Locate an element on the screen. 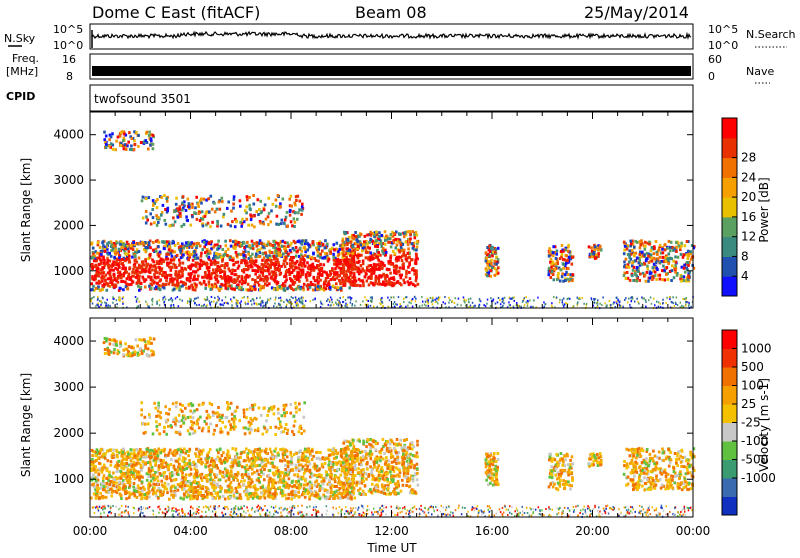  panel2-xtick-label-6: 00:00 is located at coordinates (693, 531).